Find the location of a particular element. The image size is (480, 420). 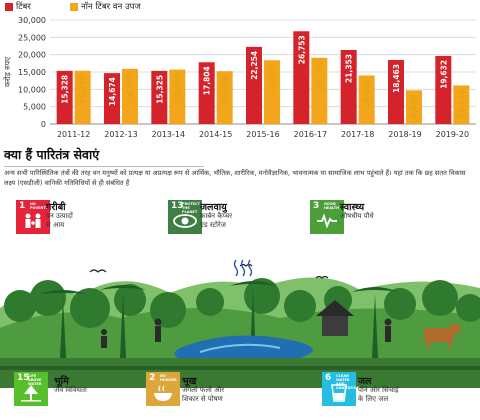

sdg-number: 1 is located at coordinates (22, 206).